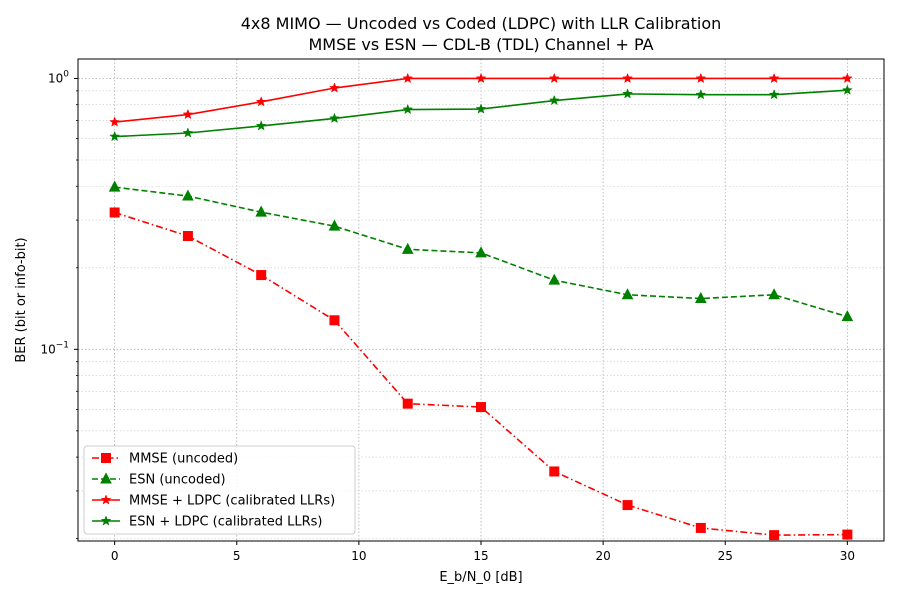  I want to click on legend-entry-3: MMSE + LDPC (calibrated LLRs), so click(213, 501).